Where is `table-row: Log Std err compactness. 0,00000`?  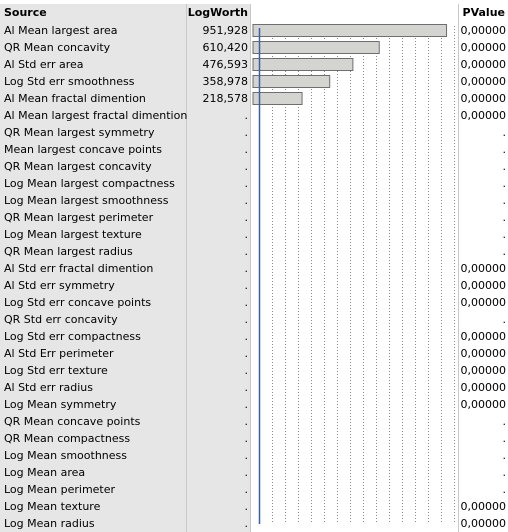
table-row: Log Std err compactness. 0,00000 is located at coordinates (254, 336).